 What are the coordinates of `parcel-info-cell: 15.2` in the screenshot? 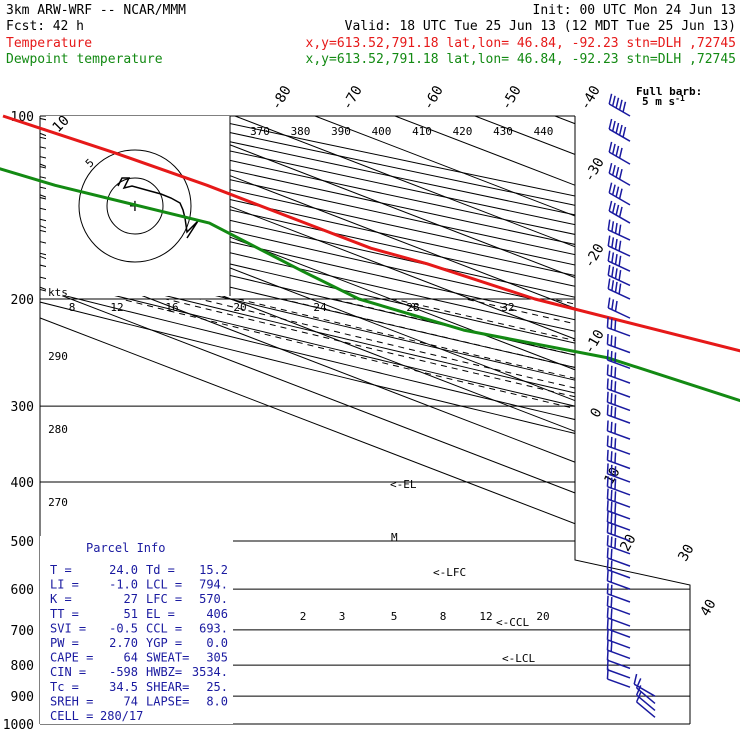 It's located at (213, 570).